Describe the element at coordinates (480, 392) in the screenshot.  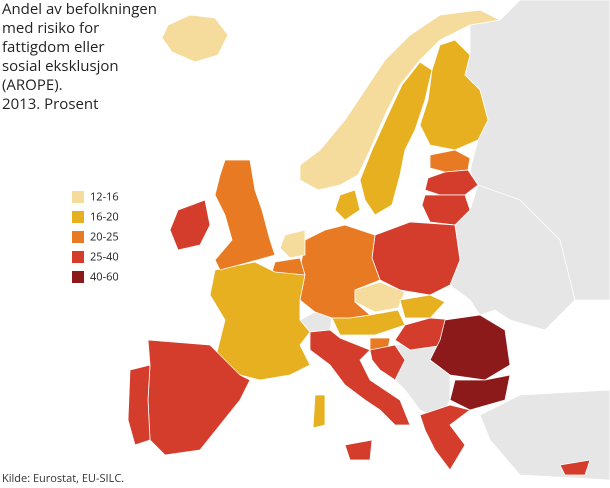
I see `bulgaria` at that location.